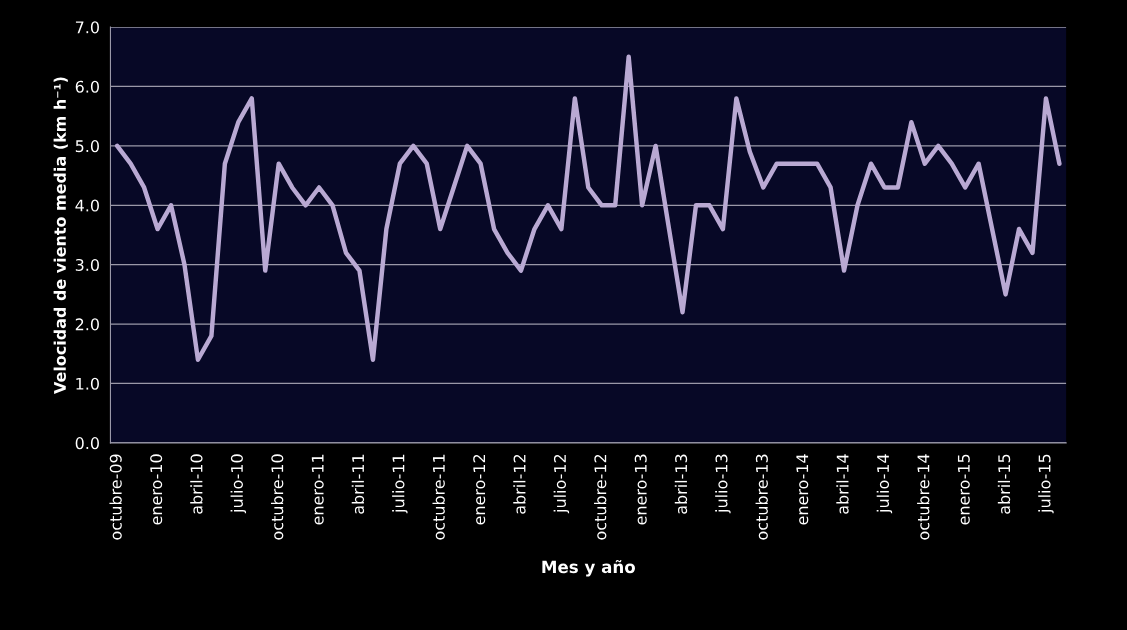 The height and width of the screenshot is (630, 1127). What do you see at coordinates (802, 489) in the screenshot?
I see `x-tick-label: enero-14` at bounding box center [802, 489].